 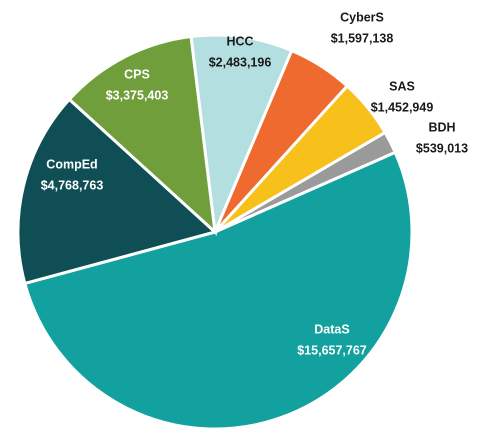 What do you see at coordinates (239, 41) in the screenshot?
I see `slice-label: HCC` at bounding box center [239, 41].